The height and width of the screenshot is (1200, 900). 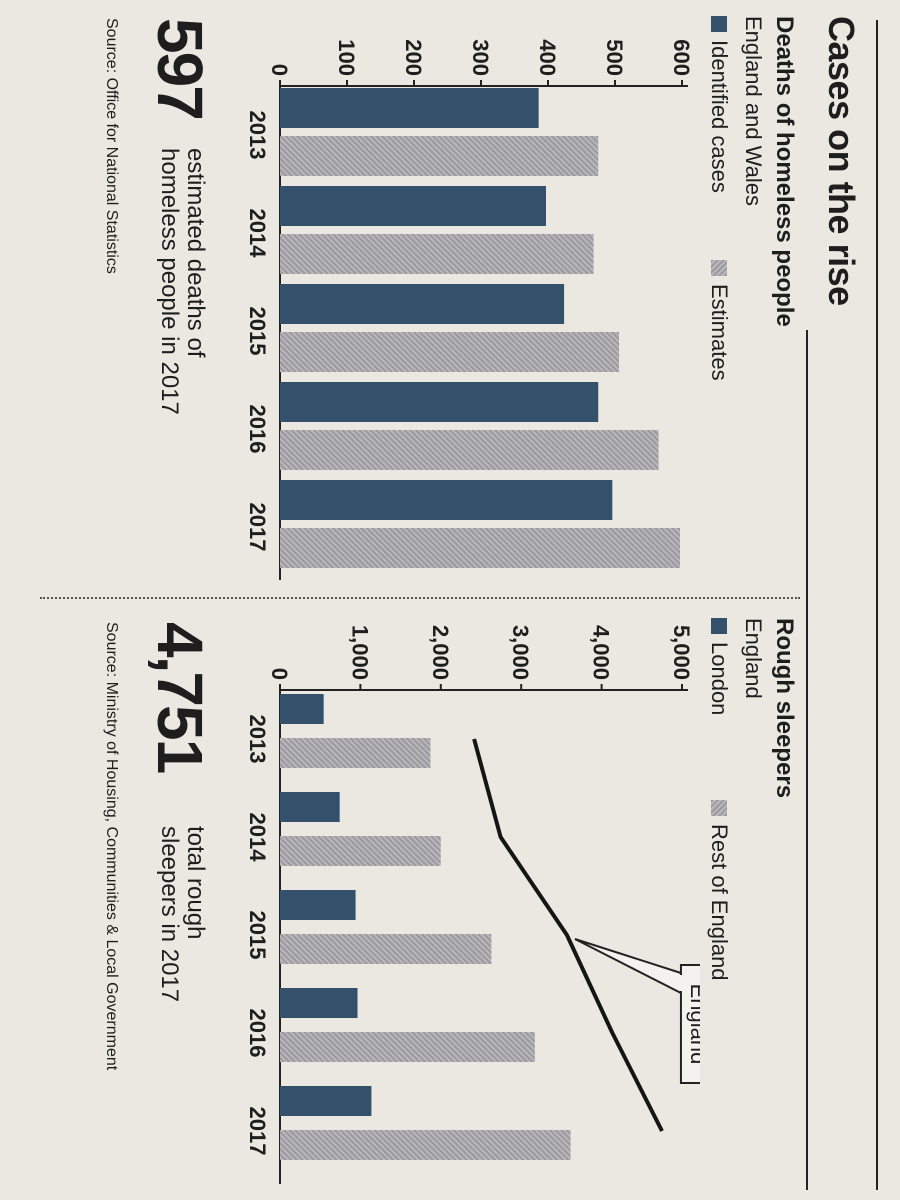 What do you see at coordinates (719, 332) in the screenshot?
I see `legend-label: Estimates` at bounding box center [719, 332].